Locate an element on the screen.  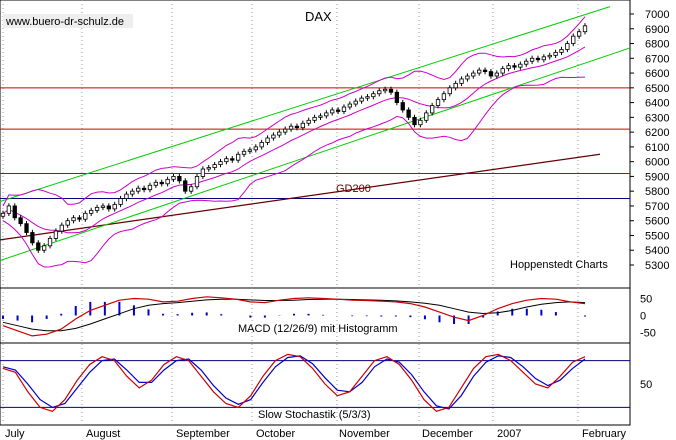
price-tick-label: 6000 is located at coordinates (657, 163).